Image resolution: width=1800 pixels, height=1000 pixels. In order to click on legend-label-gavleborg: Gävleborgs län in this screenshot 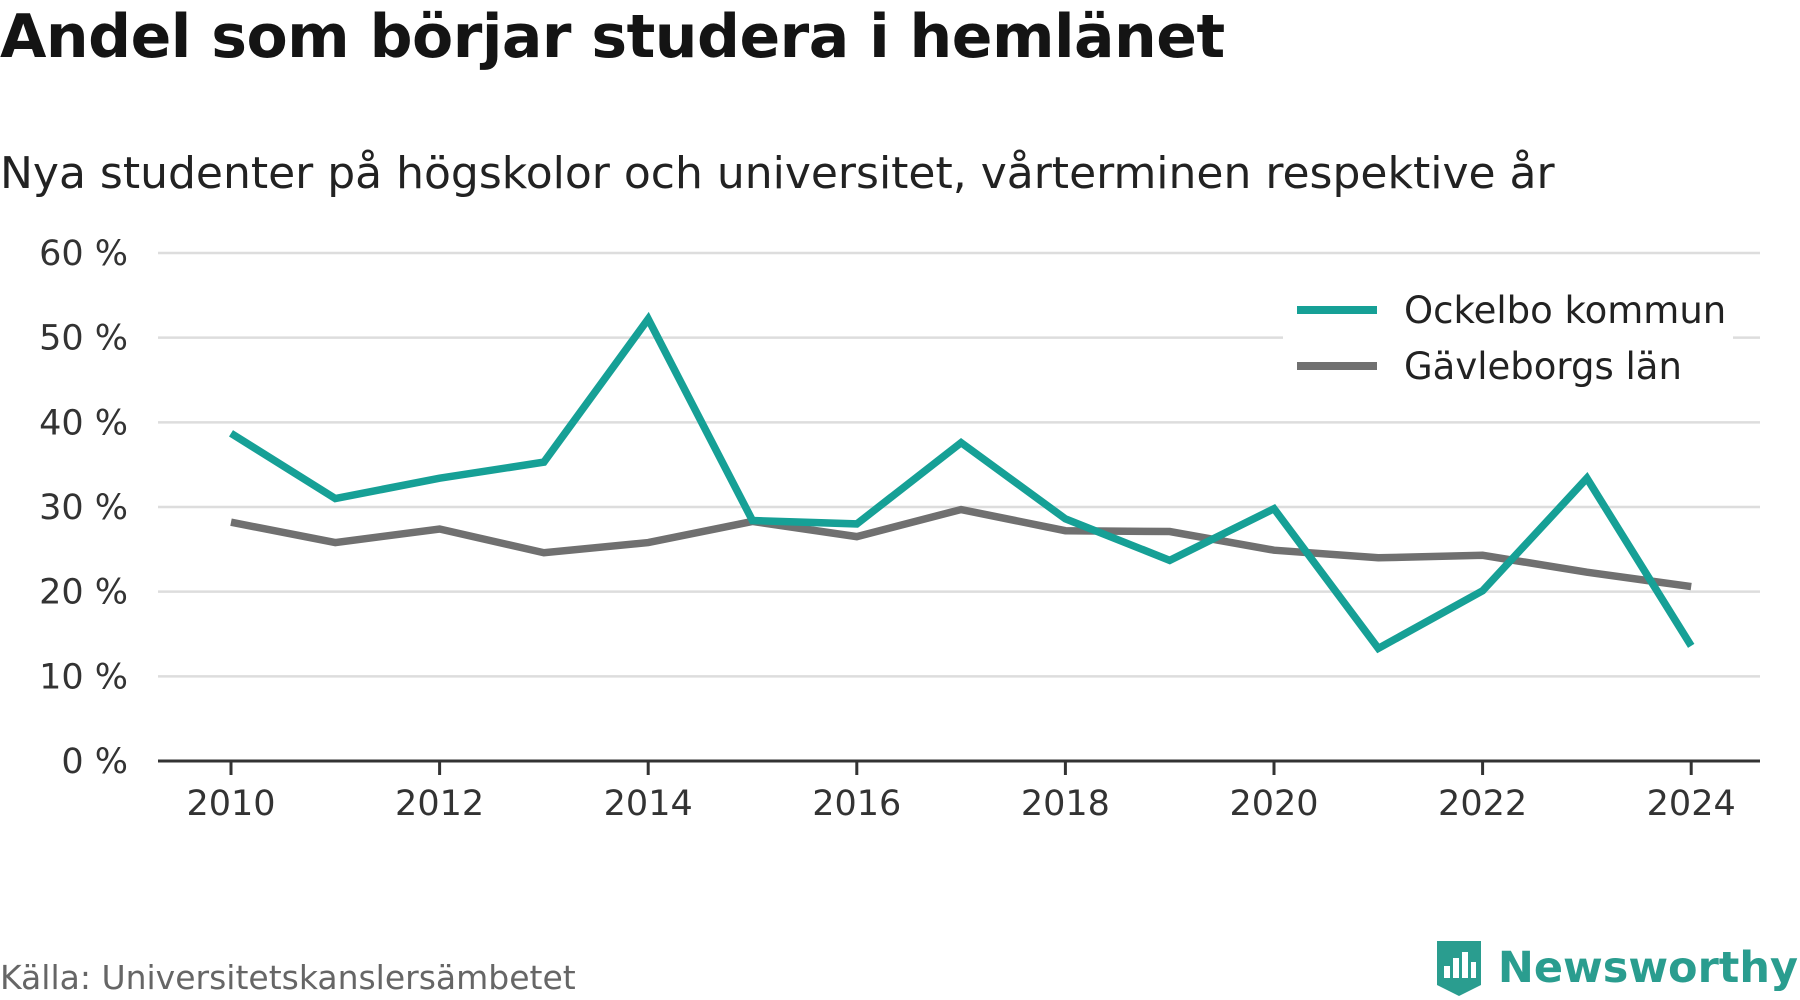, I will do `click(1543, 366)`.